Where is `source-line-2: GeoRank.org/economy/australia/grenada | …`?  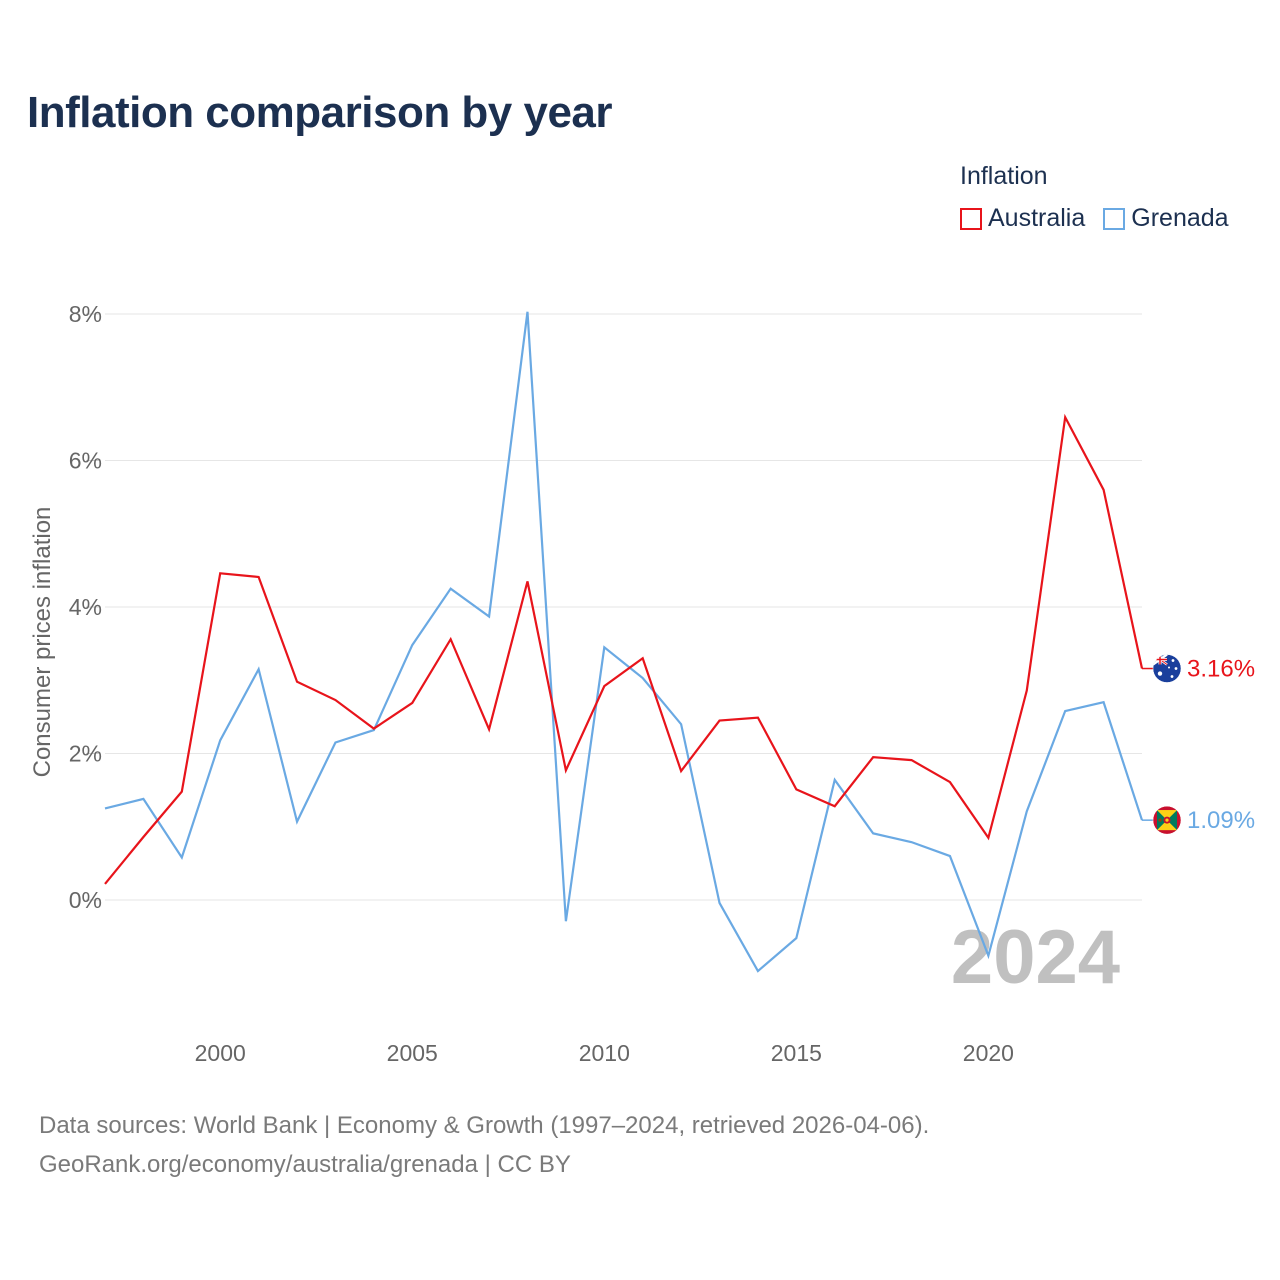
source-line-2: GeoRank.org/economy/australia/grenada | … is located at coordinates (305, 1164).